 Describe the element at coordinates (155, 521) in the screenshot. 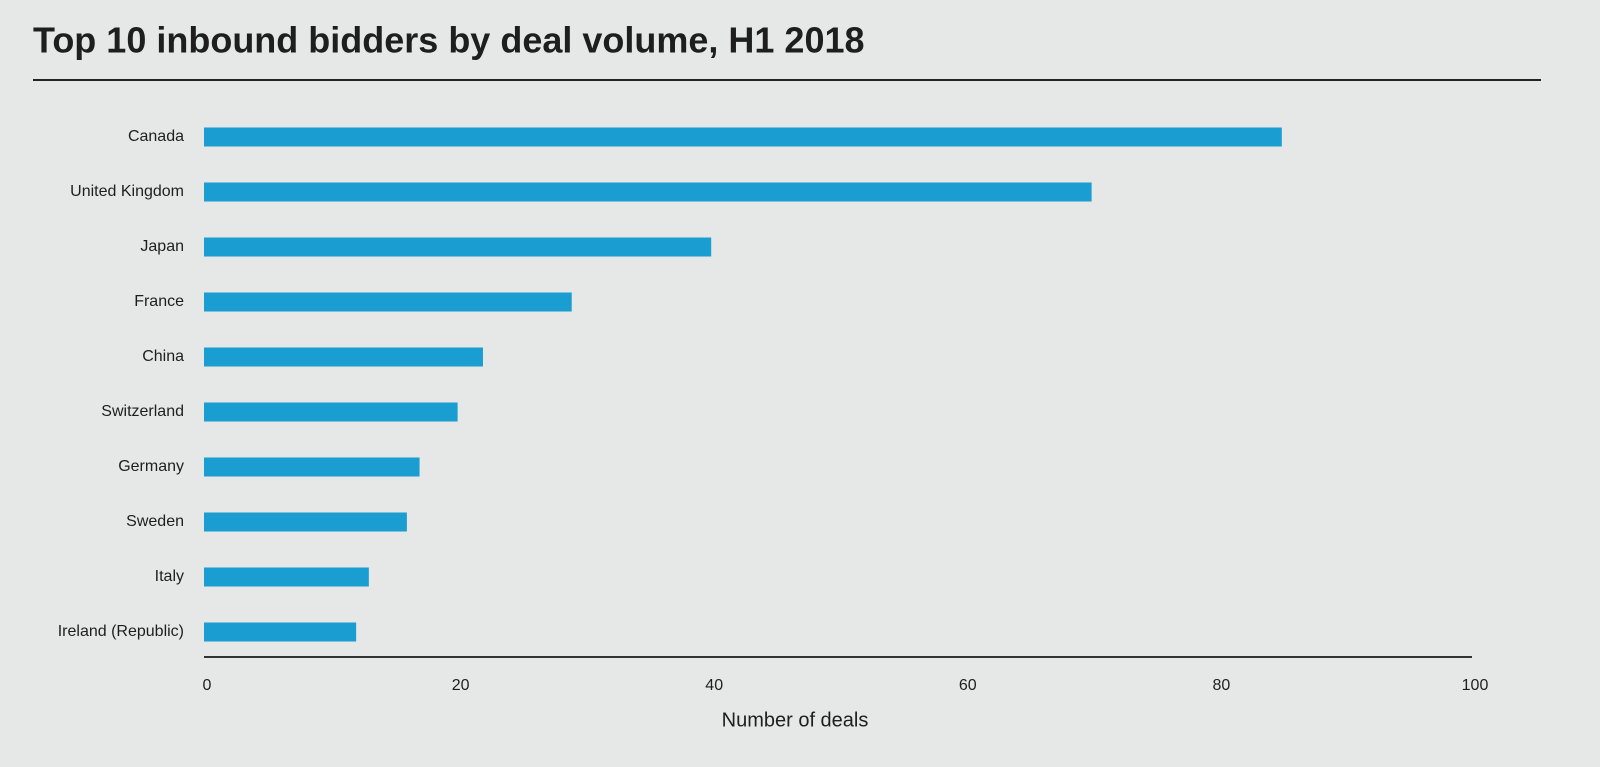

I see `y-tick-label: Sweden` at that location.